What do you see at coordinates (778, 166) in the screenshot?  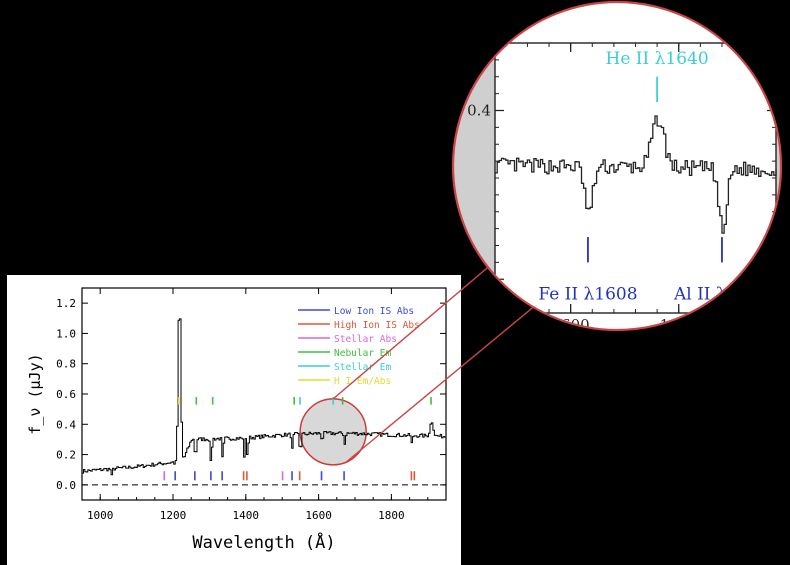 I see `zoom-right-gray` at bounding box center [778, 166].